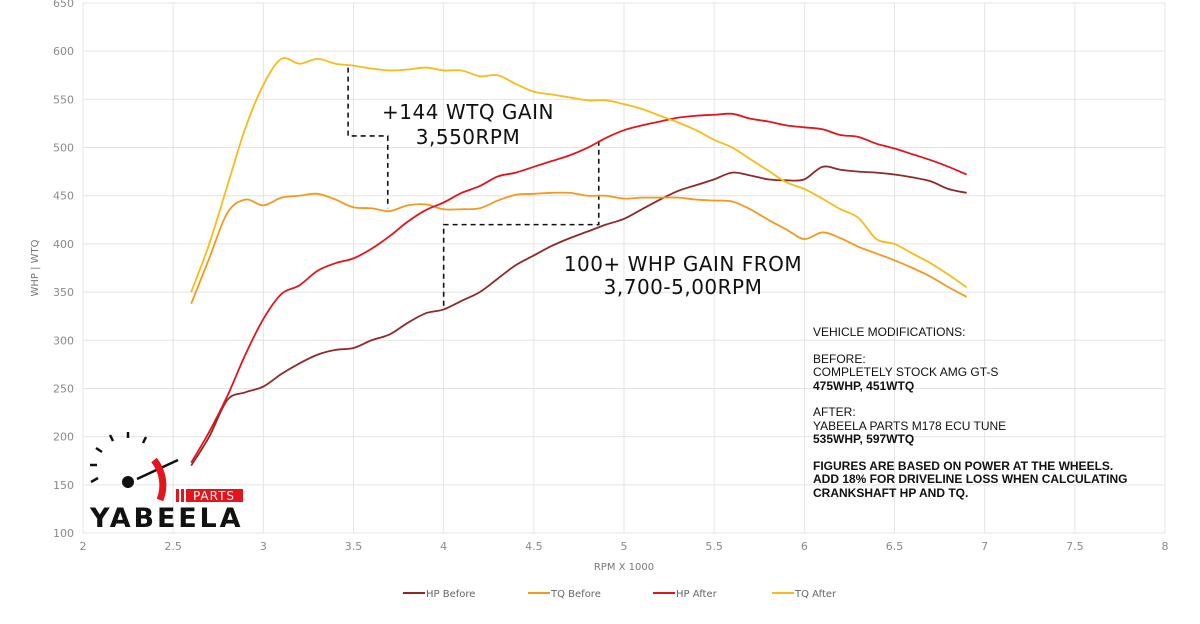 The width and height of the screenshot is (1200, 624). What do you see at coordinates (443, 546) in the screenshot?
I see `x-tick-label: 4` at bounding box center [443, 546].